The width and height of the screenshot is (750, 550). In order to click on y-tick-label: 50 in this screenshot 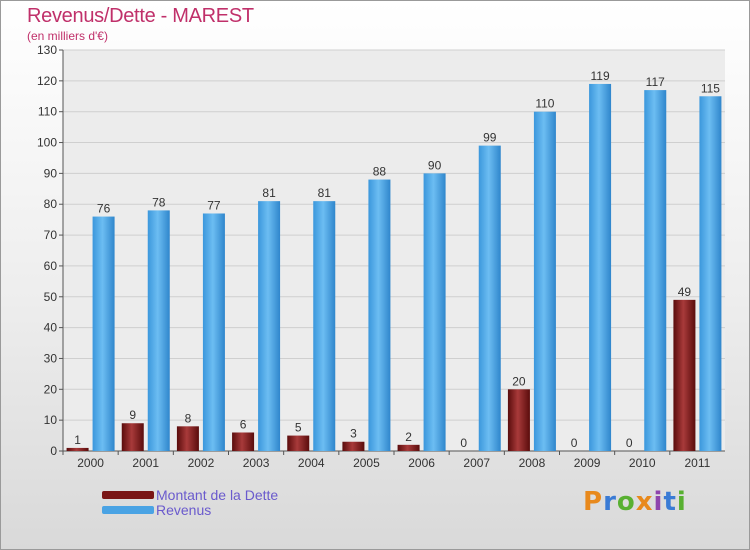, I will do `click(51, 297)`.